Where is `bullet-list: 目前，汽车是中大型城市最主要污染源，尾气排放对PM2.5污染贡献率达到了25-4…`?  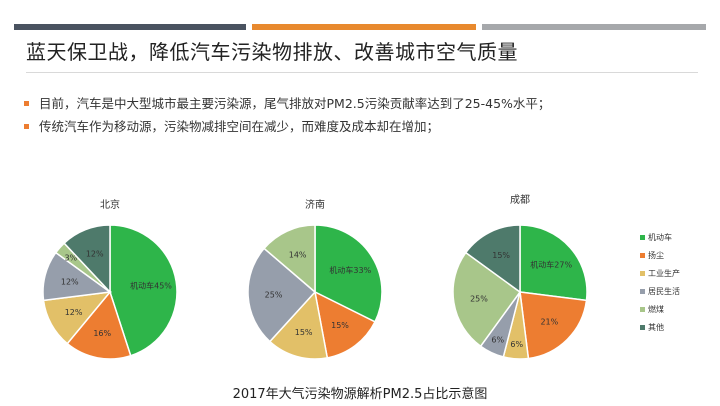 bullet-list: 目前，汽车是中大型城市最主要污染源，尾气排放对PM2.5污染贡献率达到了25-4… is located at coordinates (362, 117).